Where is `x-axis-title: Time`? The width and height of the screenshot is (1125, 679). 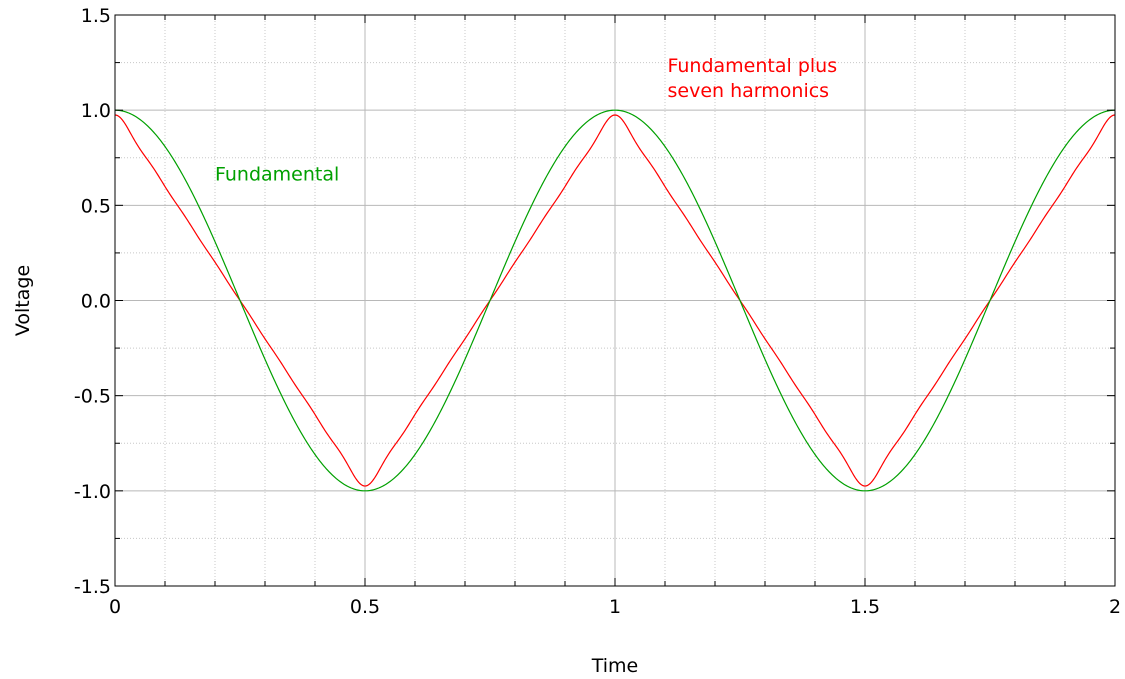
x-axis-title: Time is located at coordinates (615, 666).